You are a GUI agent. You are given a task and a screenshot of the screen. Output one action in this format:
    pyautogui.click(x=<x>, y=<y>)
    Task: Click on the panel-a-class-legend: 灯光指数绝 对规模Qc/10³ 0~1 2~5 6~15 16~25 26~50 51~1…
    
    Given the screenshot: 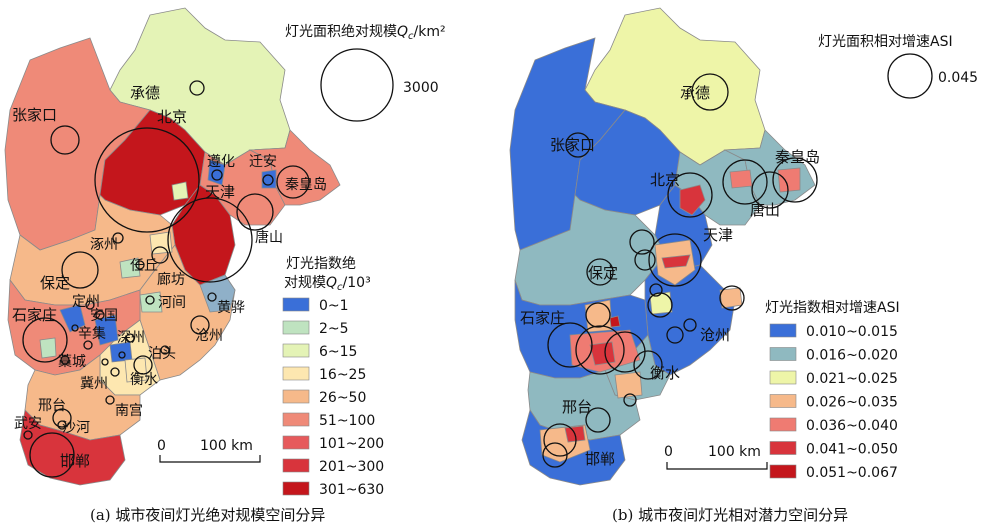 What is the action you would take?
    pyautogui.click(x=333, y=377)
    